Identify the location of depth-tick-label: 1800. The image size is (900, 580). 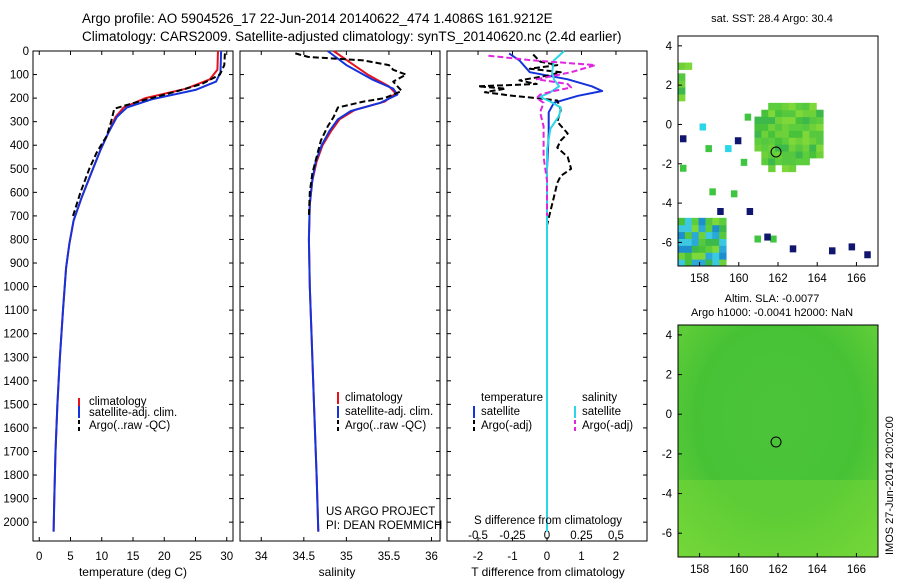
(16, 476).